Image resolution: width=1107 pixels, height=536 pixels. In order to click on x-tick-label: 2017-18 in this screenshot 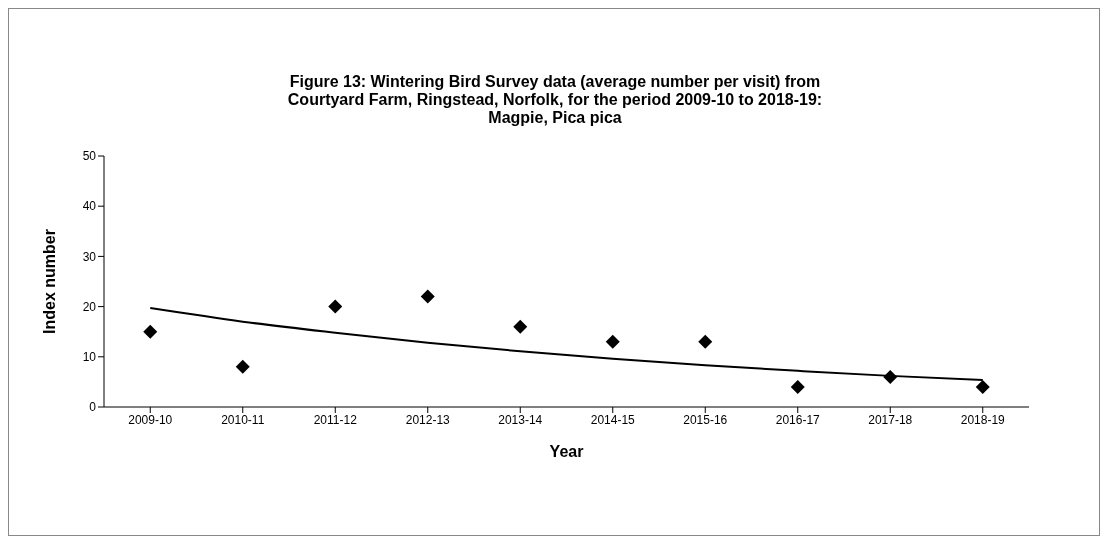, I will do `click(890, 419)`.